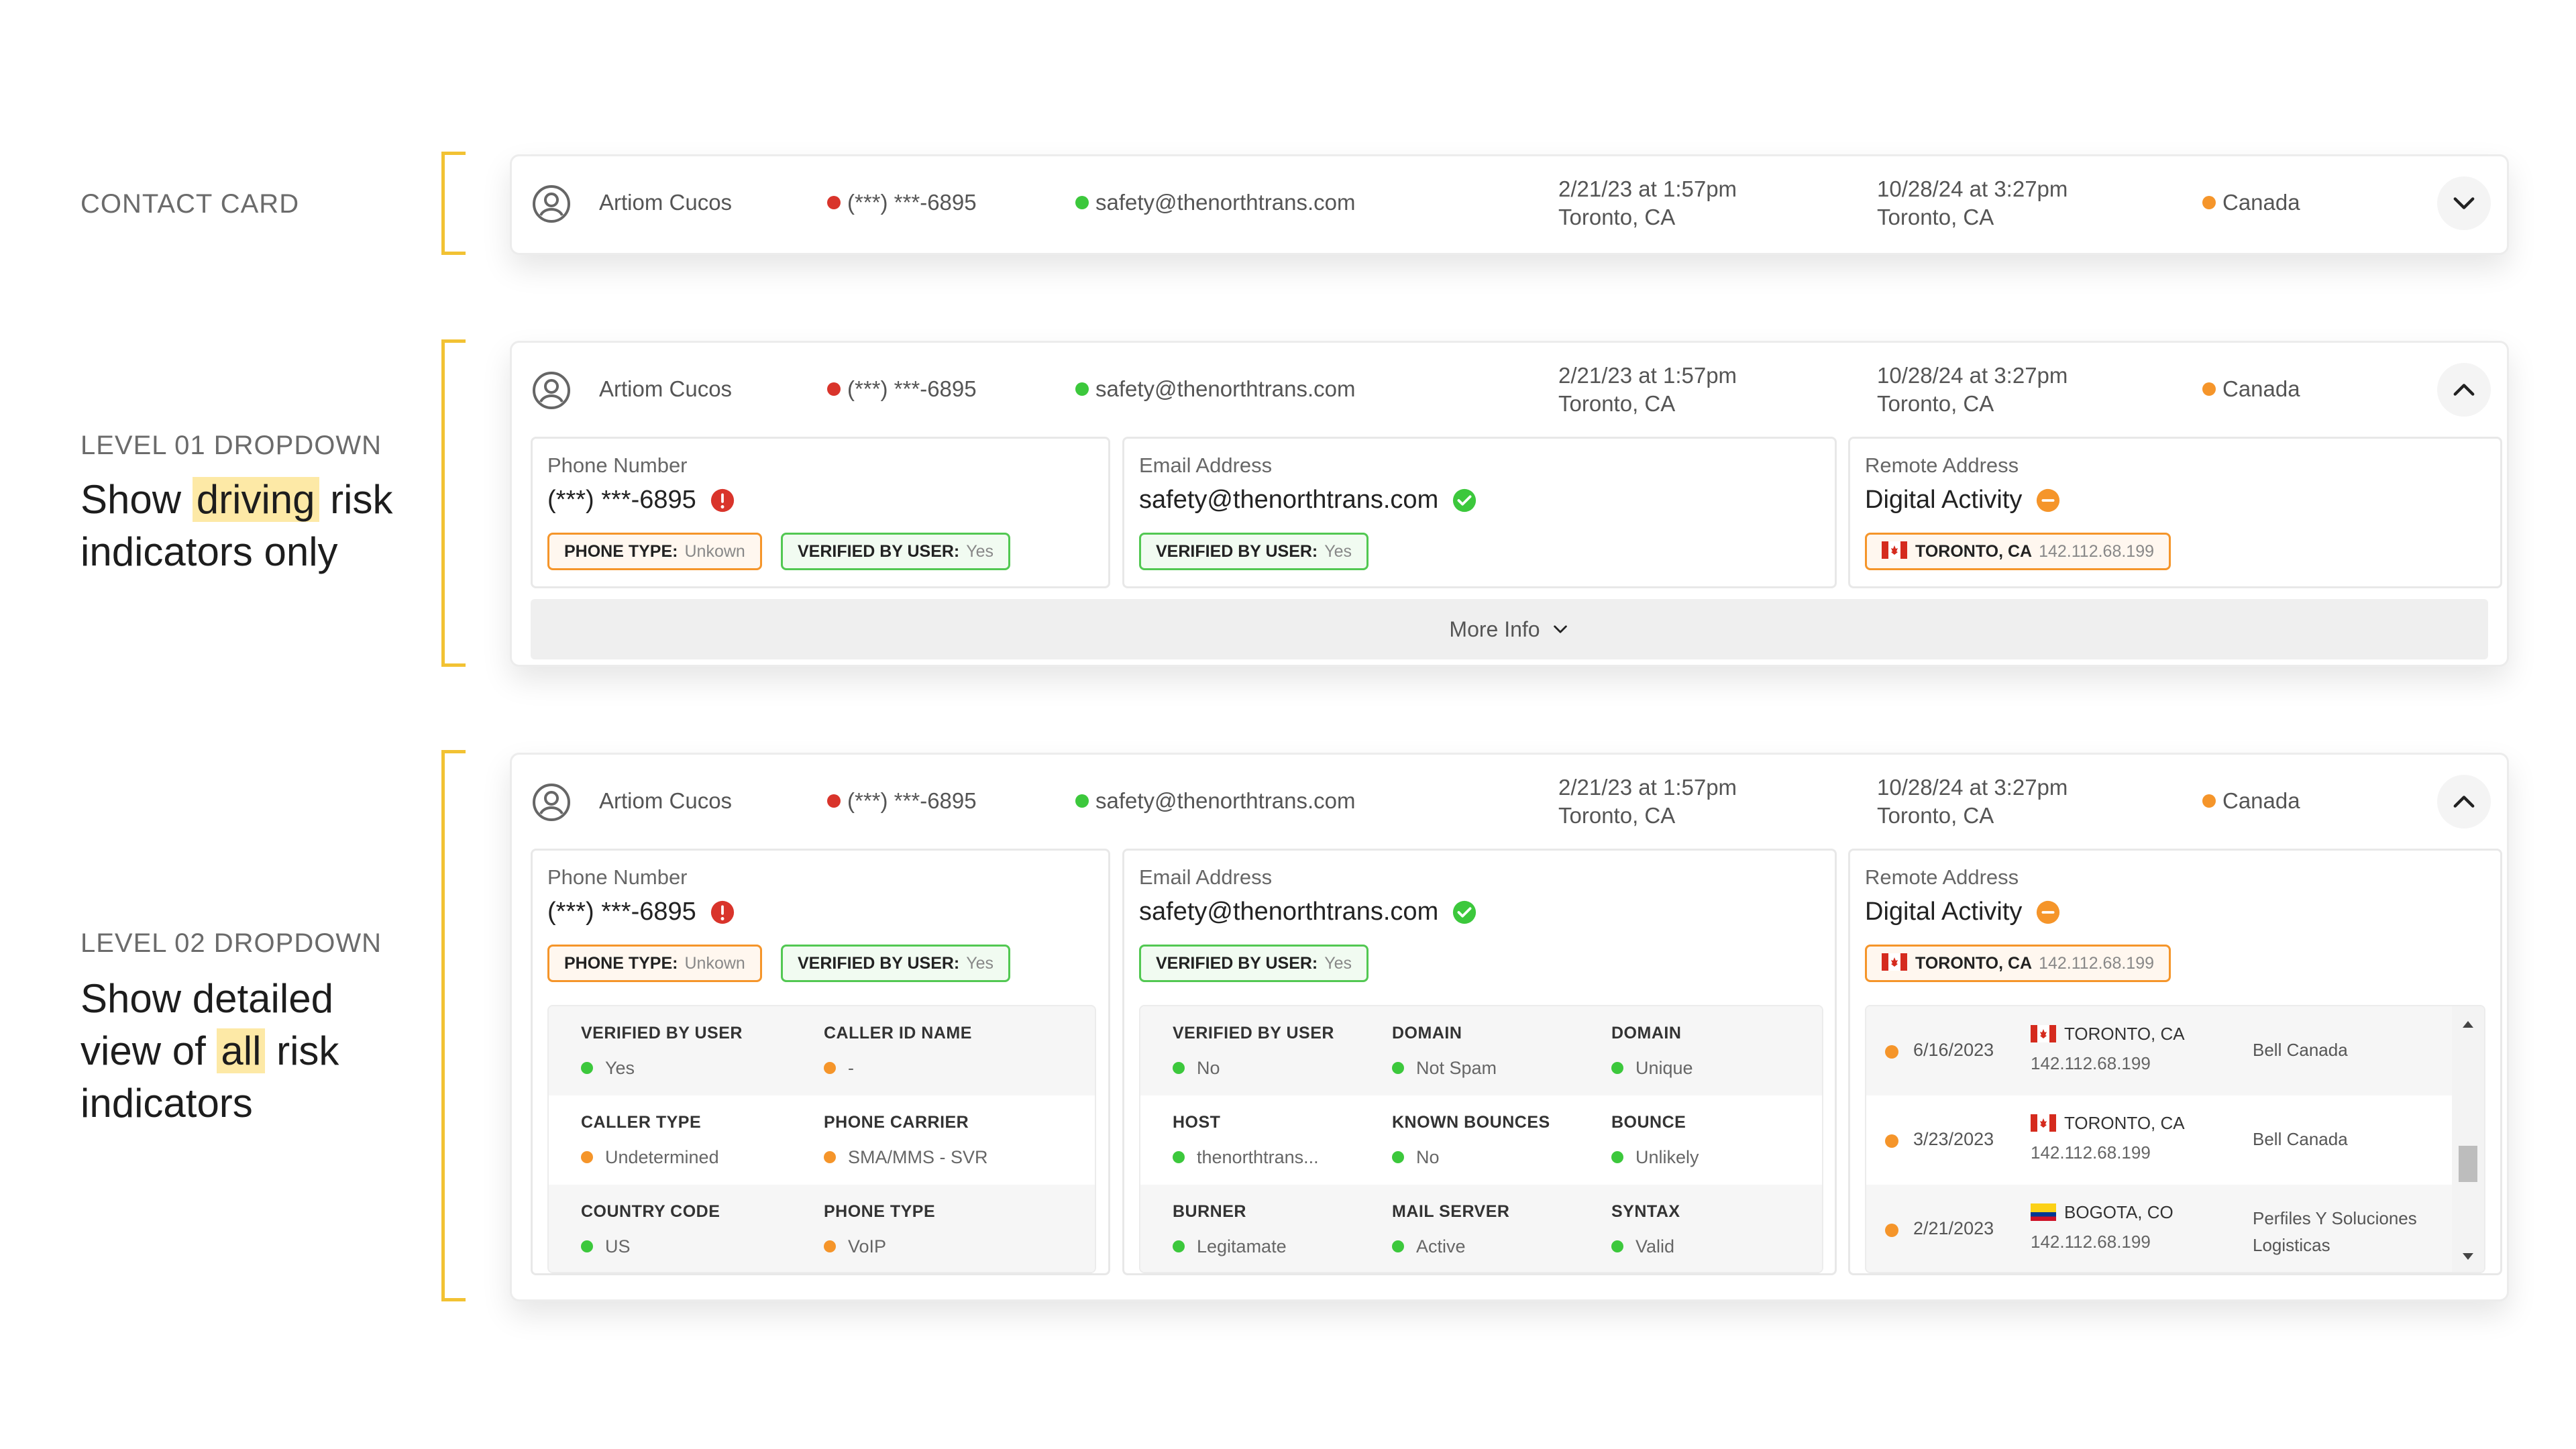 Image resolution: width=2576 pixels, height=1449 pixels. I want to click on check-circle-icon, so click(1464, 500).